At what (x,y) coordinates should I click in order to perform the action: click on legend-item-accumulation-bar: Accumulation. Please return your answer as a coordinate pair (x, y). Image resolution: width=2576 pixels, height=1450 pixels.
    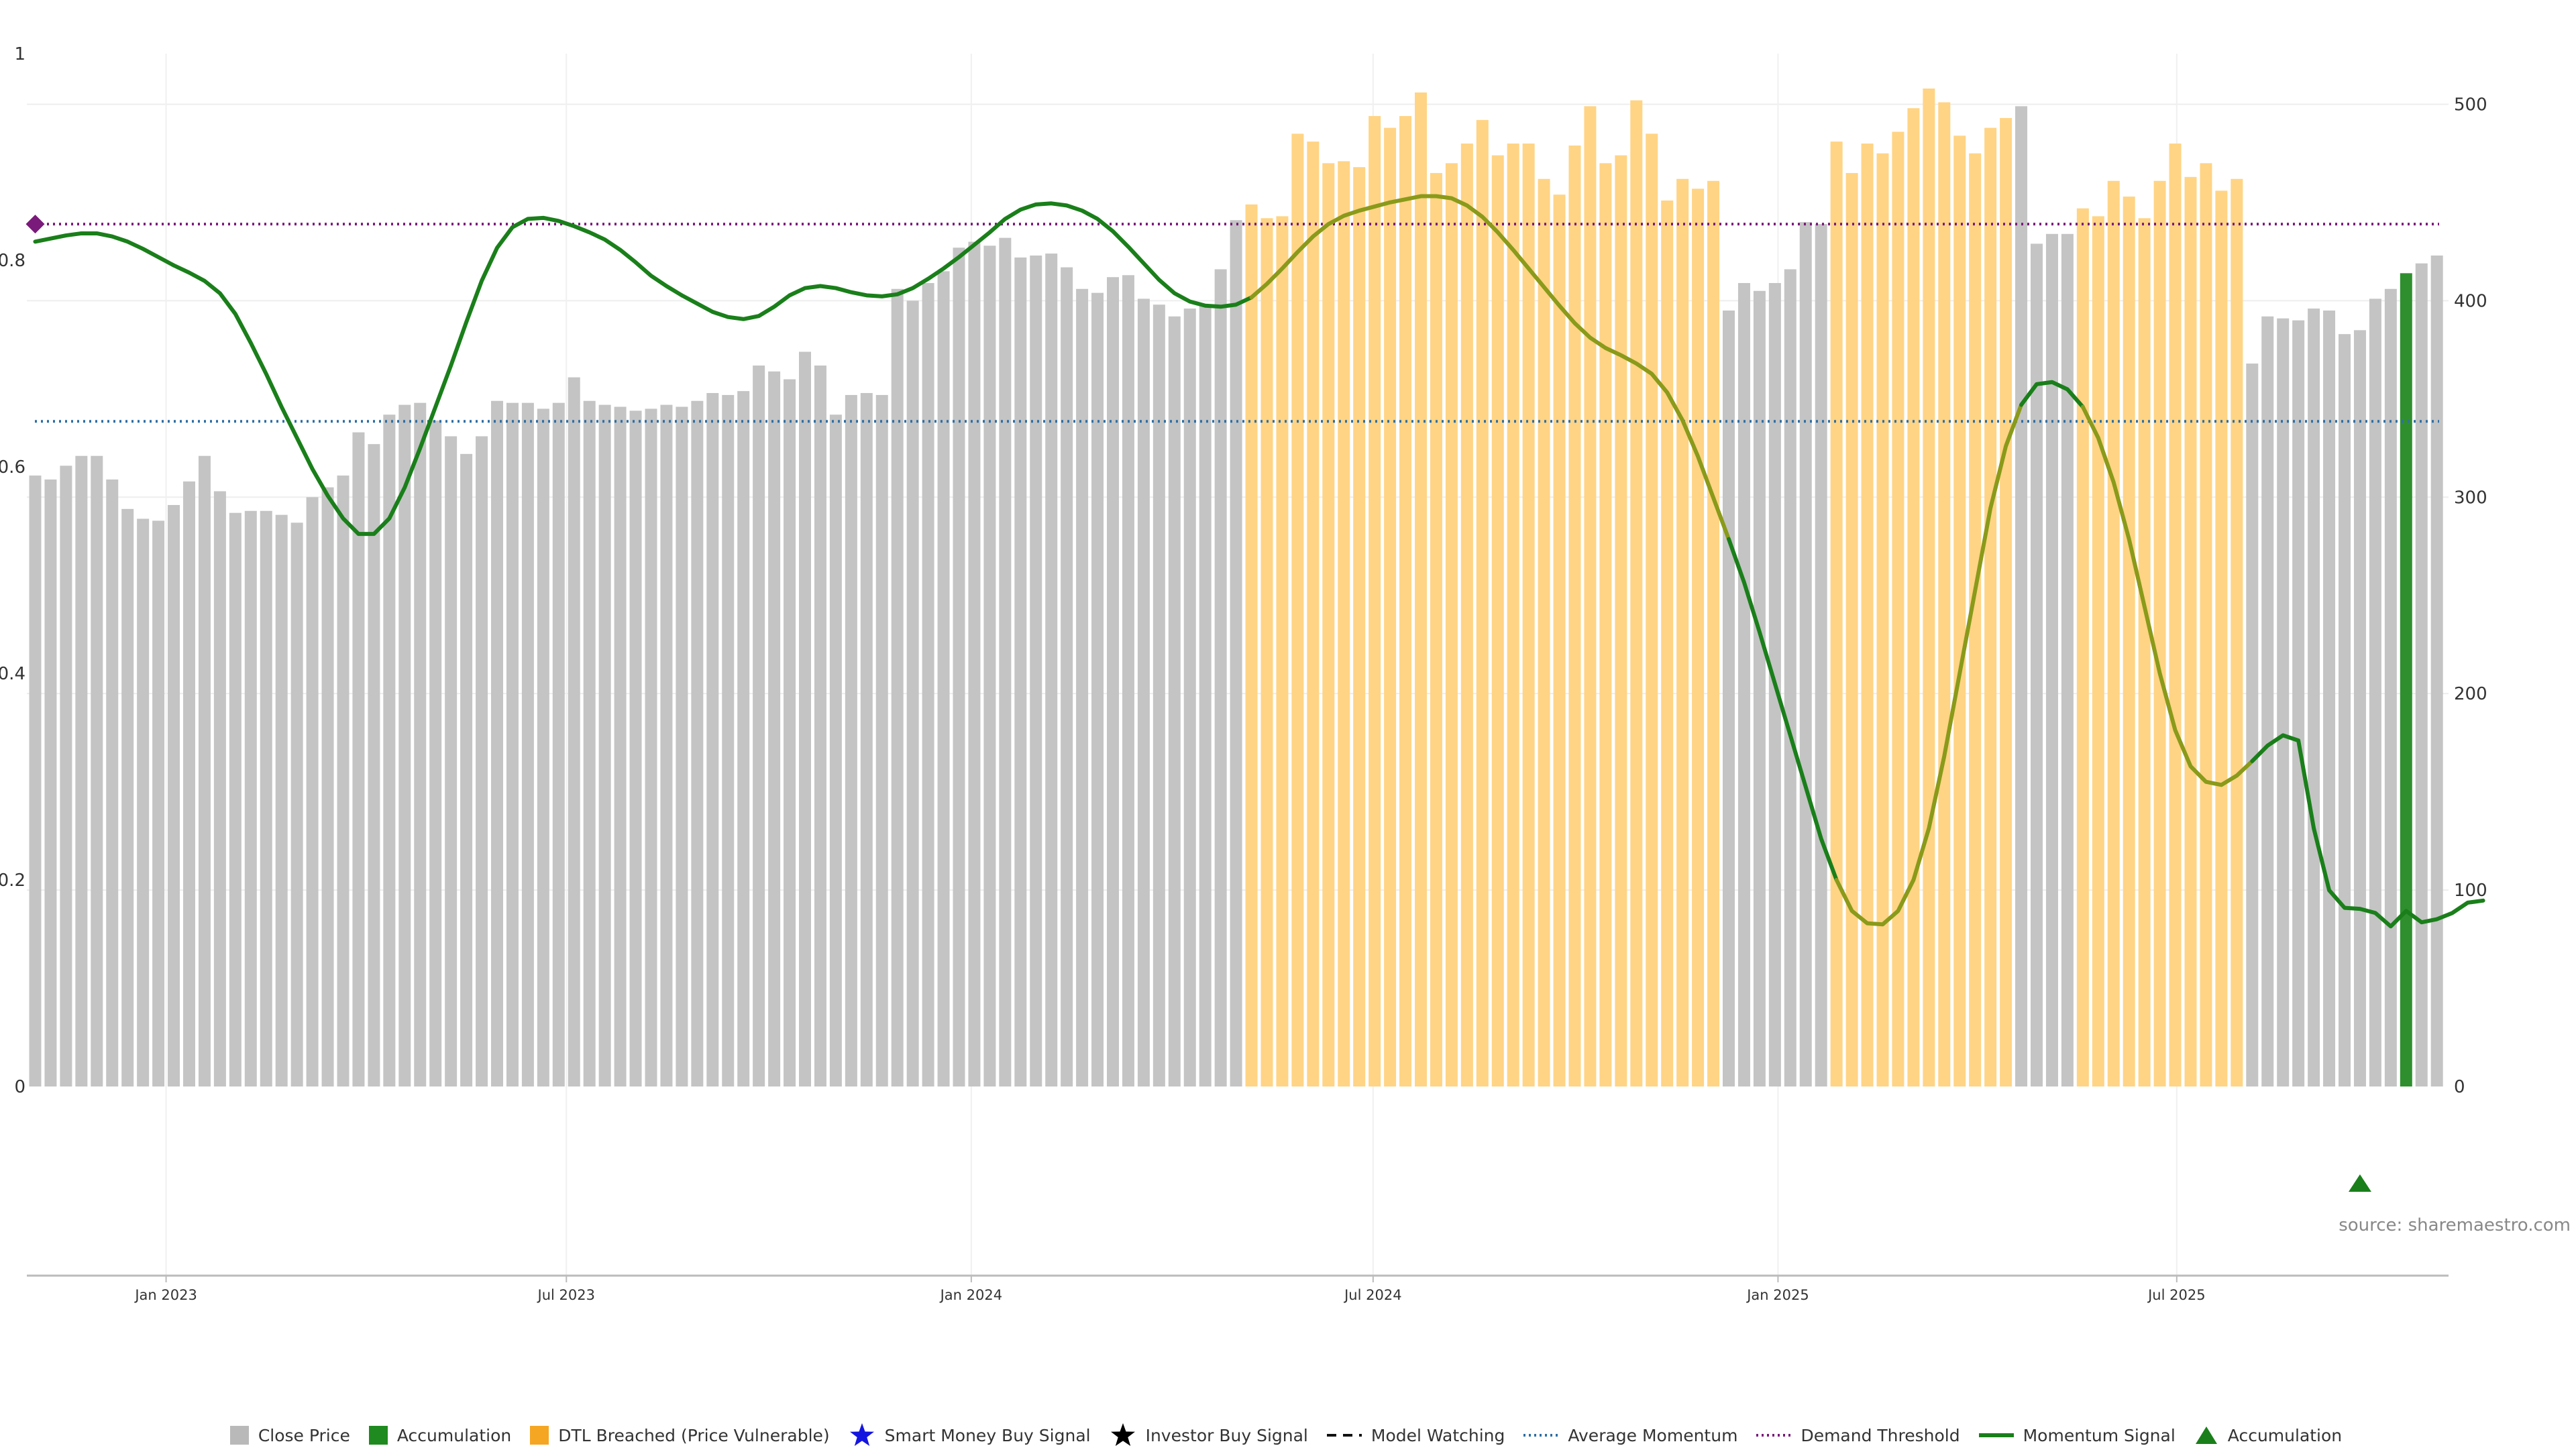
    Looking at the image, I should click on (439, 1435).